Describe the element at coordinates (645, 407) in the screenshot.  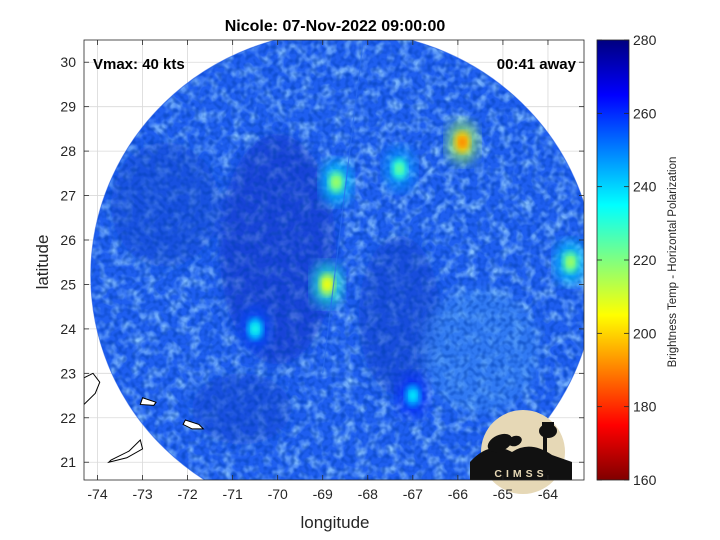
I see `colorbar-tick-label: 180` at that location.